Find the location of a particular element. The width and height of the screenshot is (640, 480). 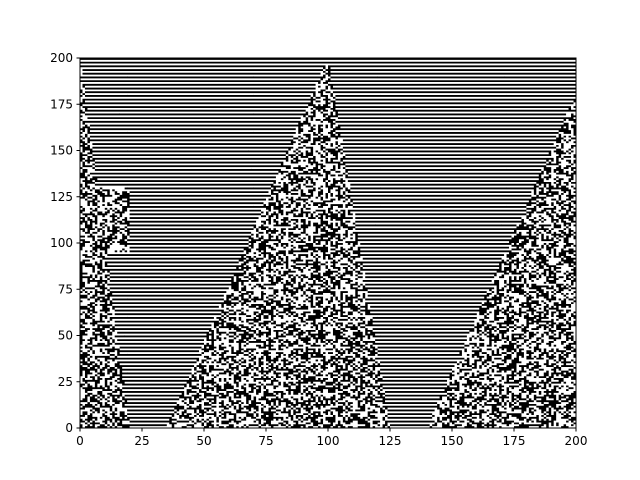

x-tick-label: 50 is located at coordinates (203, 441).